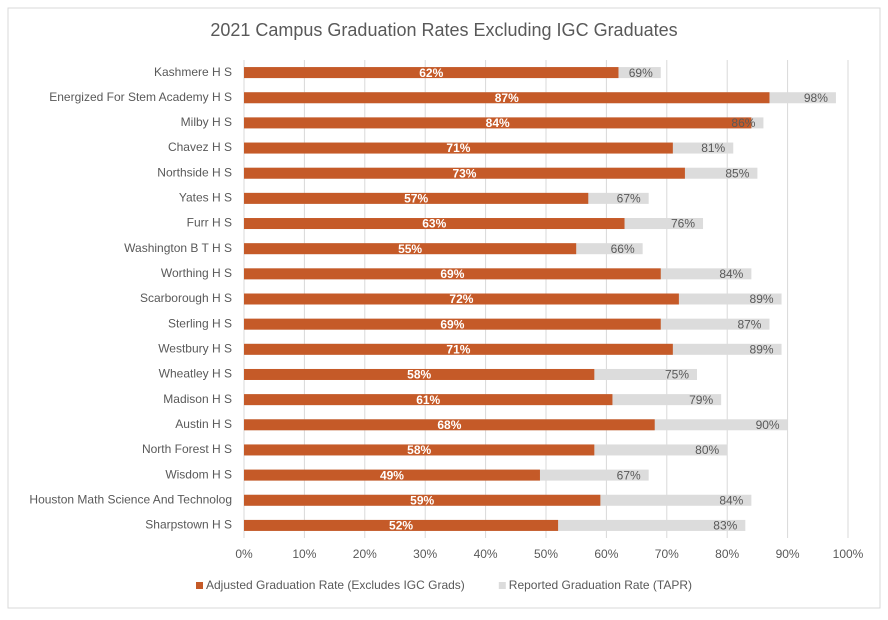 The image size is (888, 620). What do you see at coordinates (203, 424) in the screenshot?
I see `y-tick-label: Austin H S` at bounding box center [203, 424].